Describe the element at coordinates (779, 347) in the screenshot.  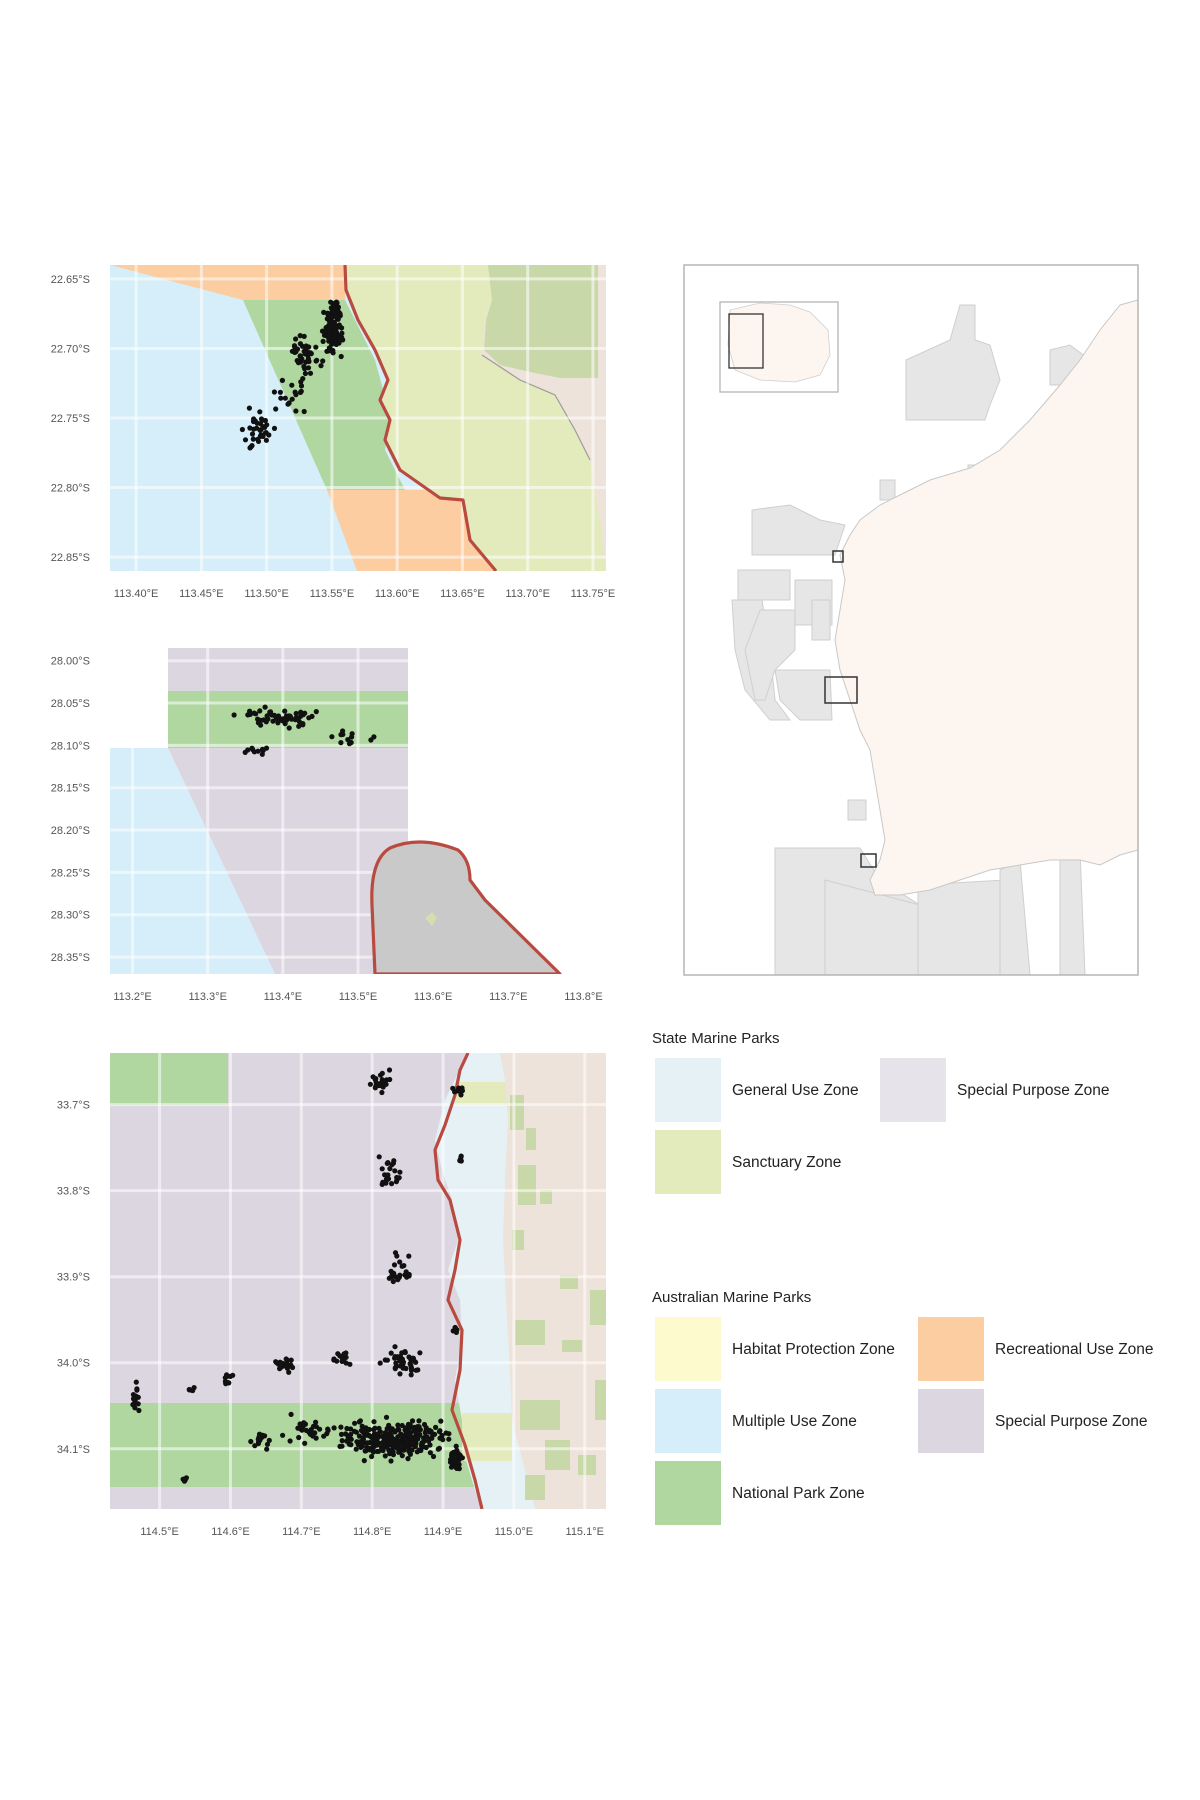
I see `overview-inset` at that location.